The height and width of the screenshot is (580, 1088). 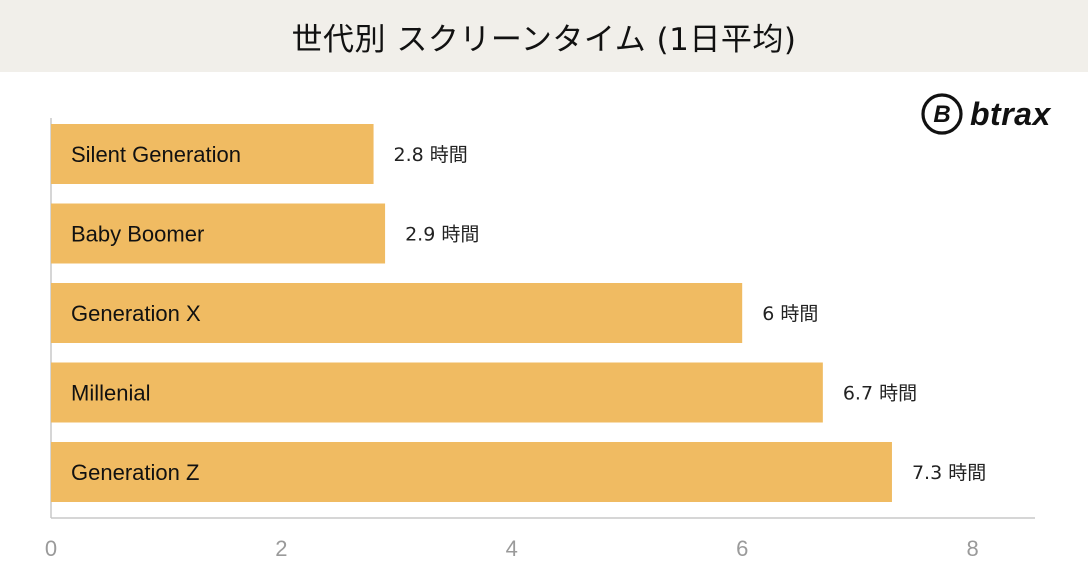 I want to click on btrax-logo: B btrax, so click(x=985, y=114).